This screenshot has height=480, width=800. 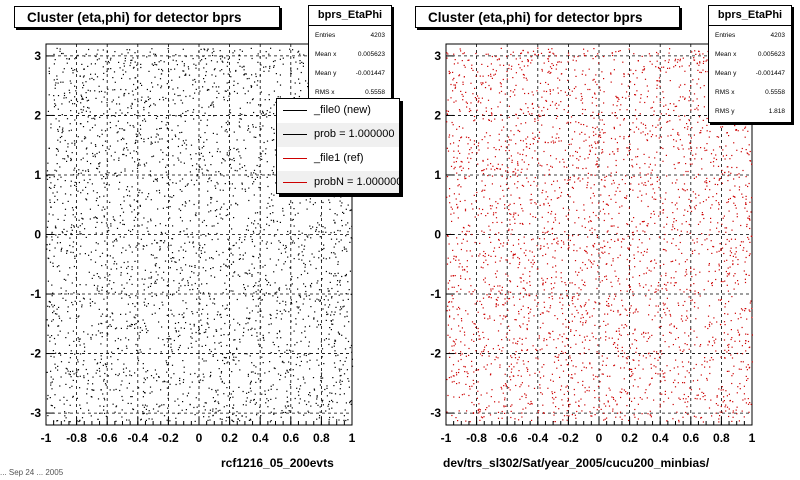 What do you see at coordinates (295, 182) in the screenshot?
I see `legend-line-red` at bounding box center [295, 182].